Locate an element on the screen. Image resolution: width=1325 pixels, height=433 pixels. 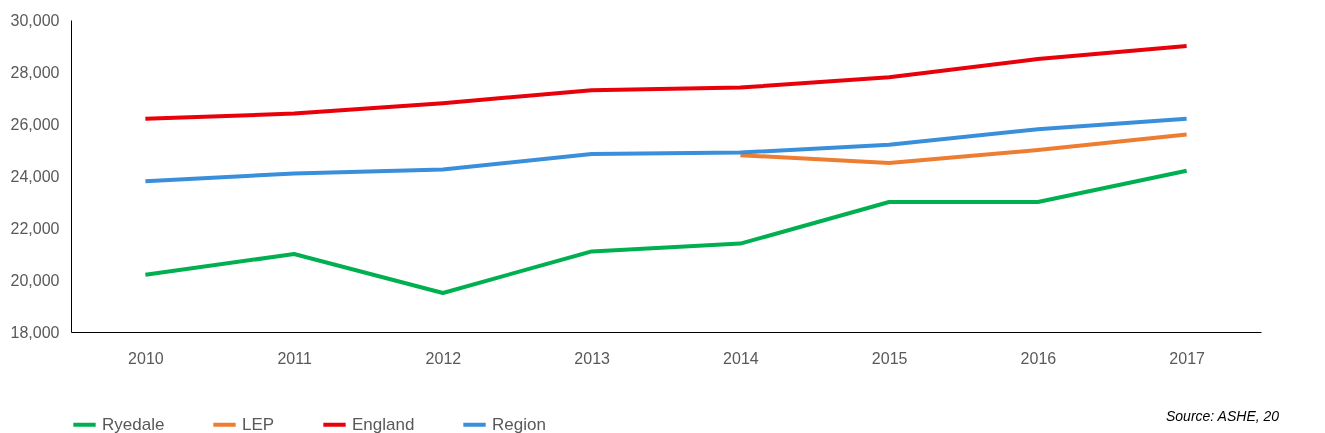
x-tick-label: 2015 is located at coordinates (889, 358).